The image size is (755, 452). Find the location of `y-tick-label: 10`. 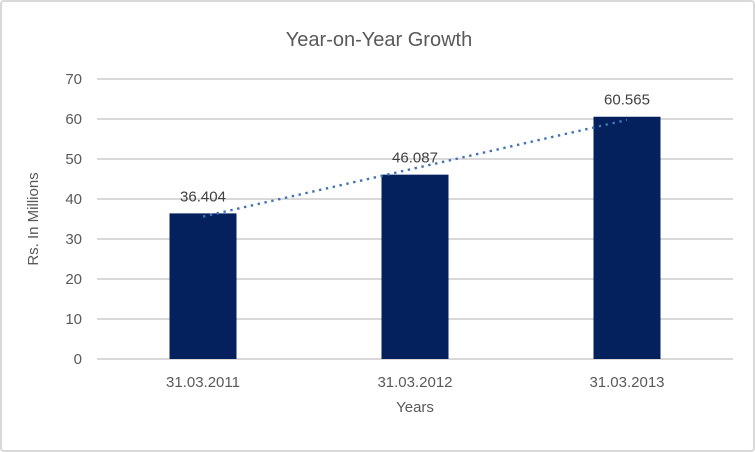

y-tick-label: 10 is located at coordinates (73, 319).